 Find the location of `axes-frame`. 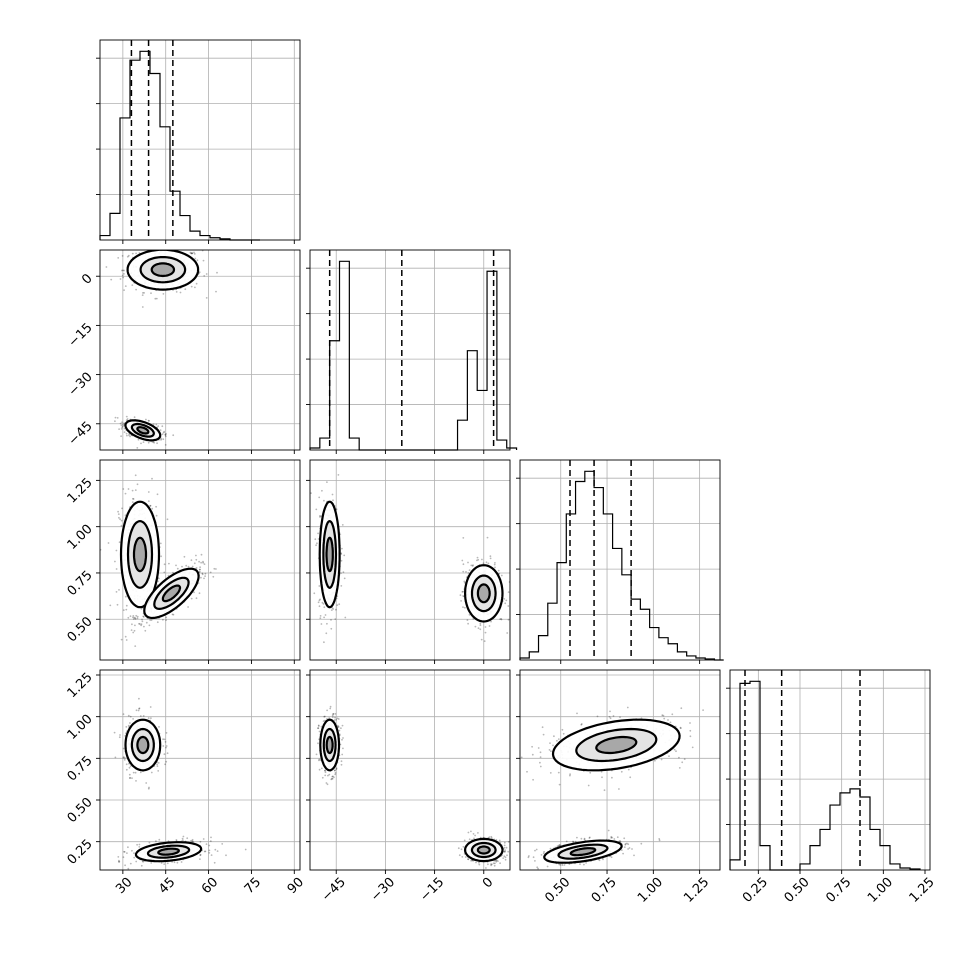

axes-frame is located at coordinates (830, 770).